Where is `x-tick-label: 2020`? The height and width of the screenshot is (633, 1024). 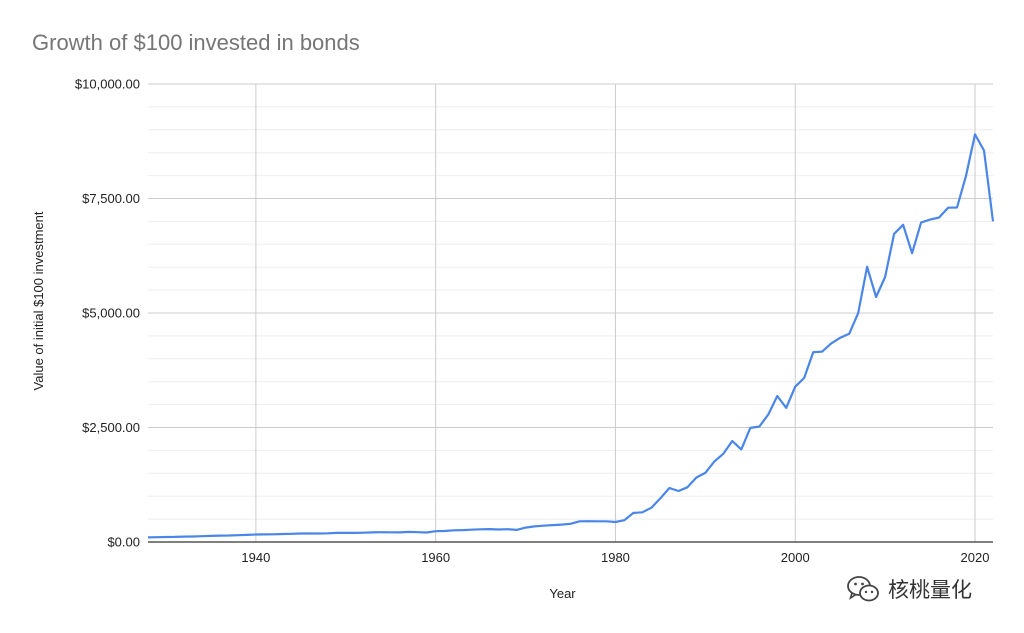
x-tick-label: 2020 is located at coordinates (975, 557).